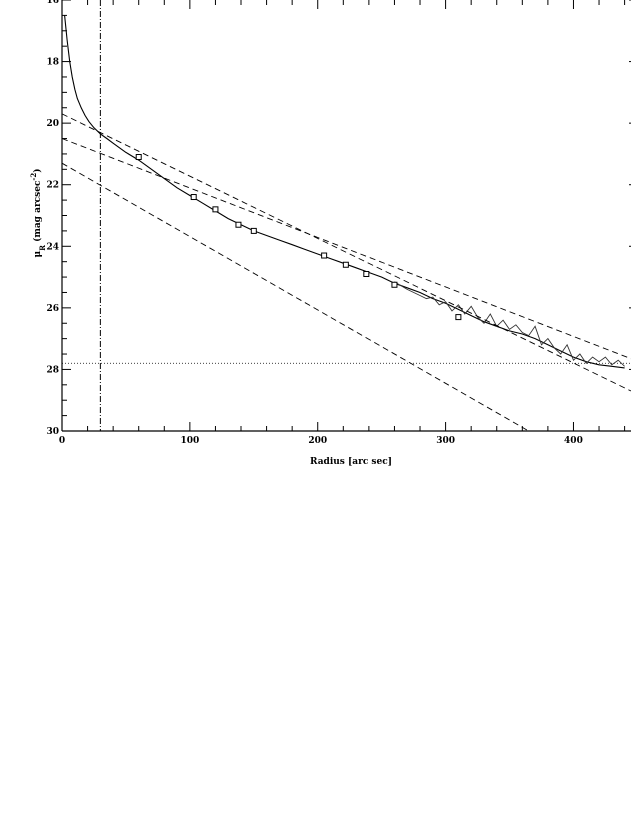 Image resolution: width=631 pixels, height=817 pixels. What do you see at coordinates (38, 253) in the screenshot?
I see `y-axis-label-main: μ` at bounding box center [38, 253].